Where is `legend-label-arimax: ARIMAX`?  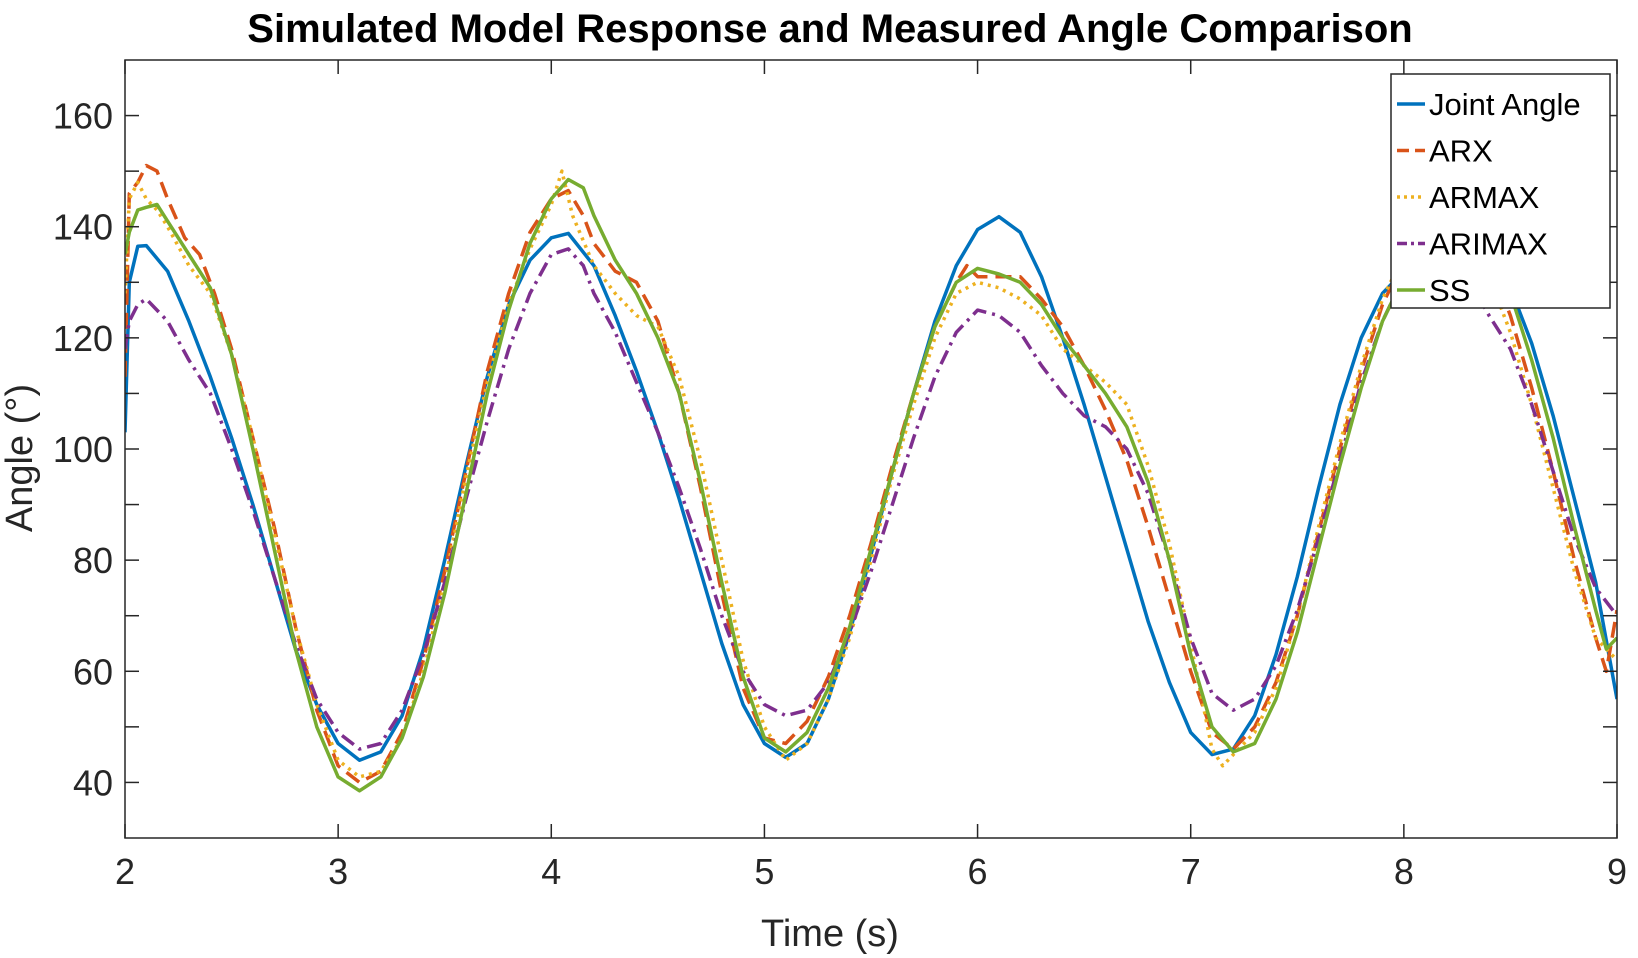 legend-label-arimax: ARIMAX is located at coordinates (1488, 244).